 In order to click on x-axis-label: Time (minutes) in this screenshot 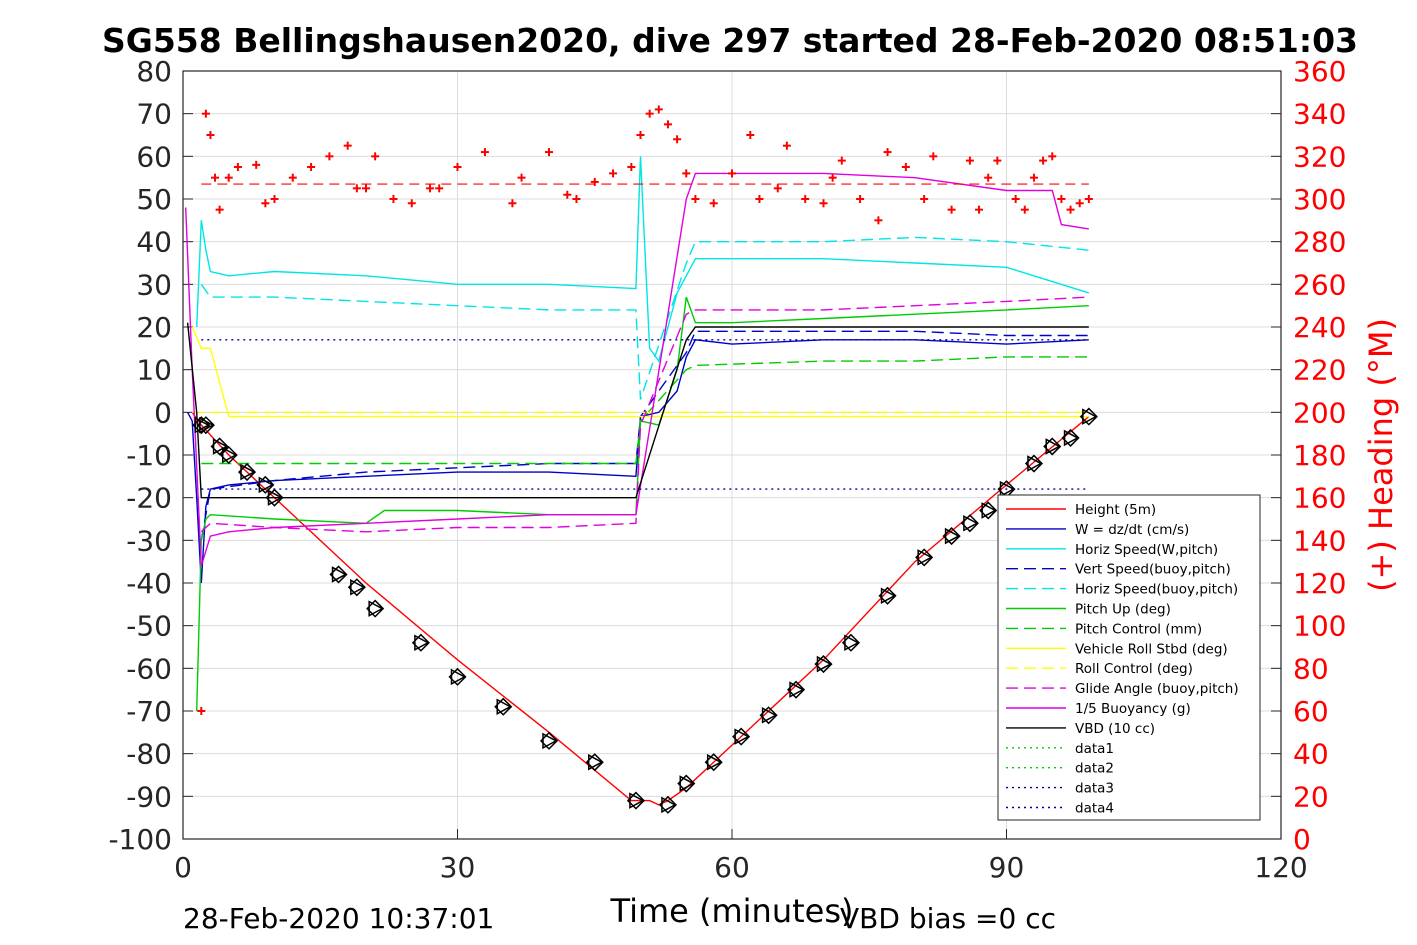, I will do `click(732, 911)`.